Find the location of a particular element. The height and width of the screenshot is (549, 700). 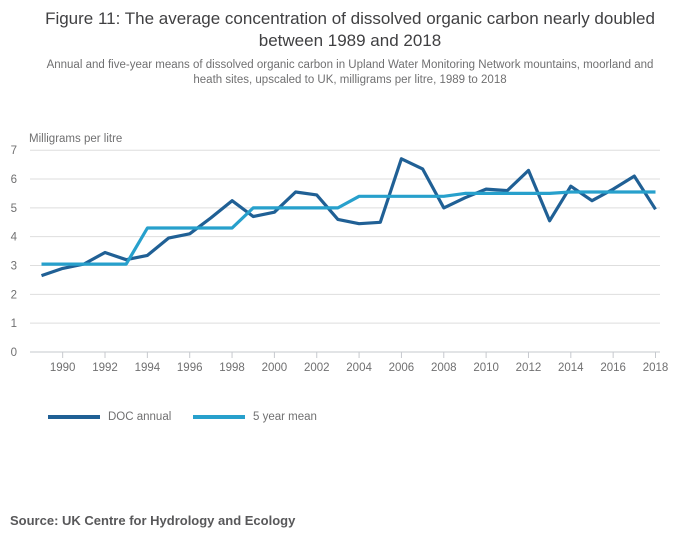

x-tick-label-1990: 1990 is located at coordinates (63, 368).